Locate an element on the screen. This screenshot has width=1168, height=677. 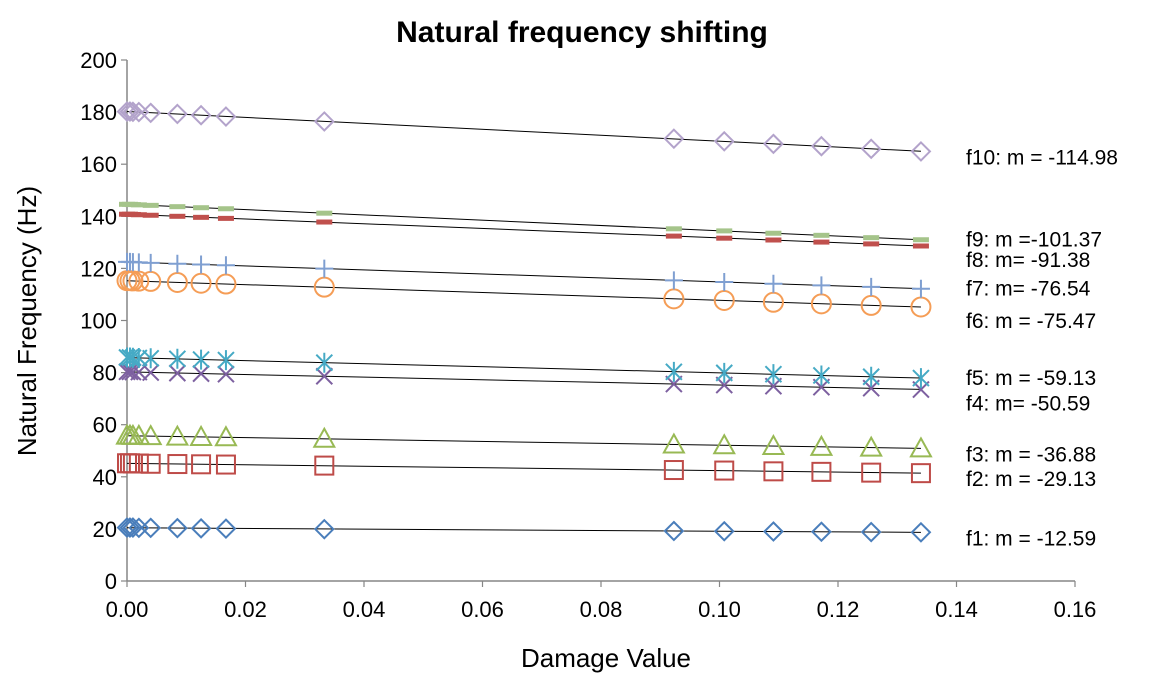
x-tick-label: 0.12 is located at coordinates (838, 609).